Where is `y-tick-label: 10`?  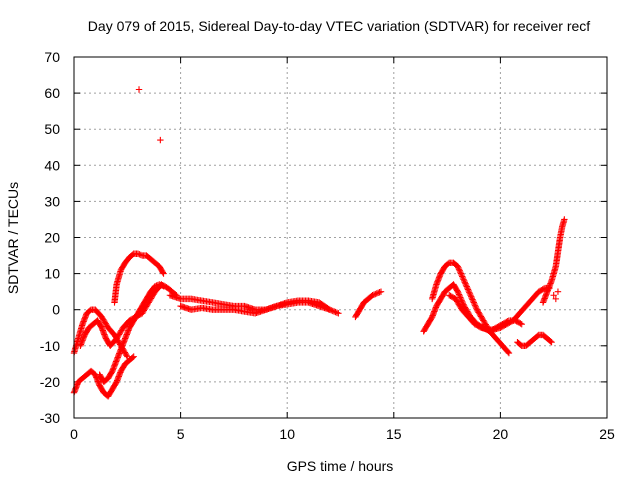 y-tick-label: 10 is located at coordinates (52, 274).